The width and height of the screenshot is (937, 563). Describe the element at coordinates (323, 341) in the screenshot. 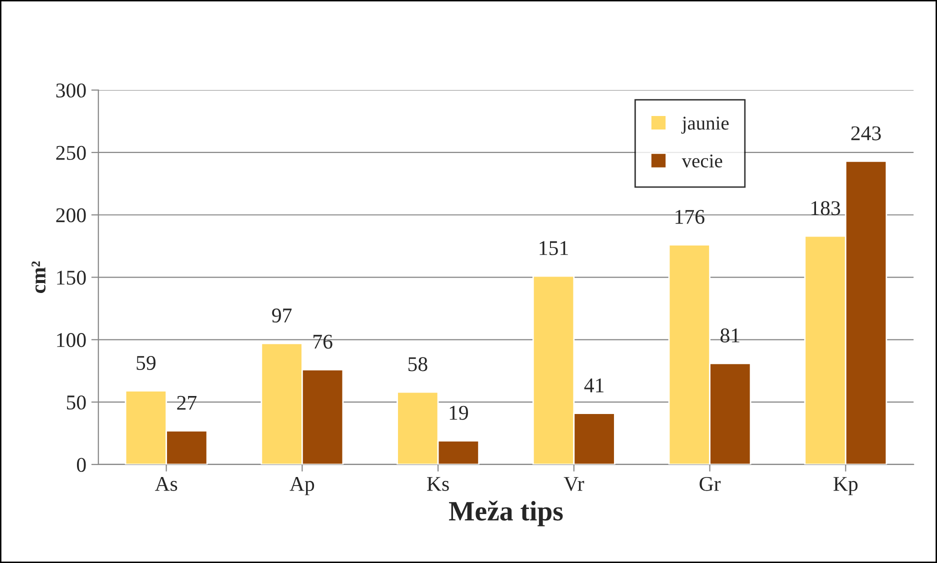

I see `data-label: 76` at that location.